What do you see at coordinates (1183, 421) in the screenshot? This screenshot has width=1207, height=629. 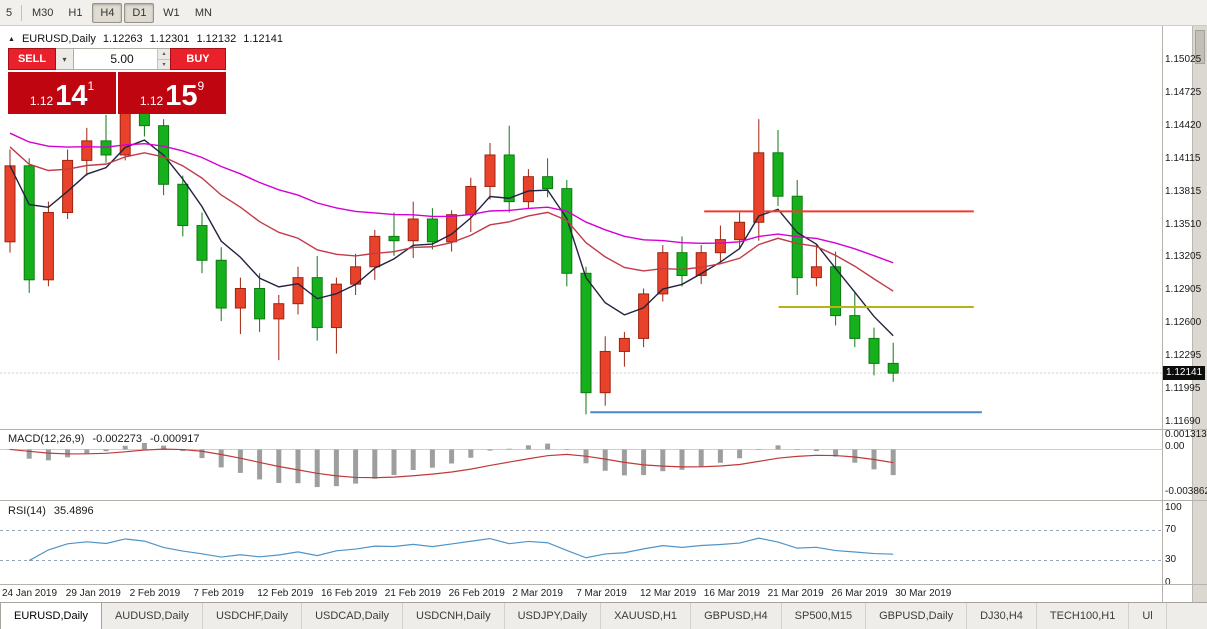 I see `price-axis-label: 1.11690` at bounding box center [1183, 421].